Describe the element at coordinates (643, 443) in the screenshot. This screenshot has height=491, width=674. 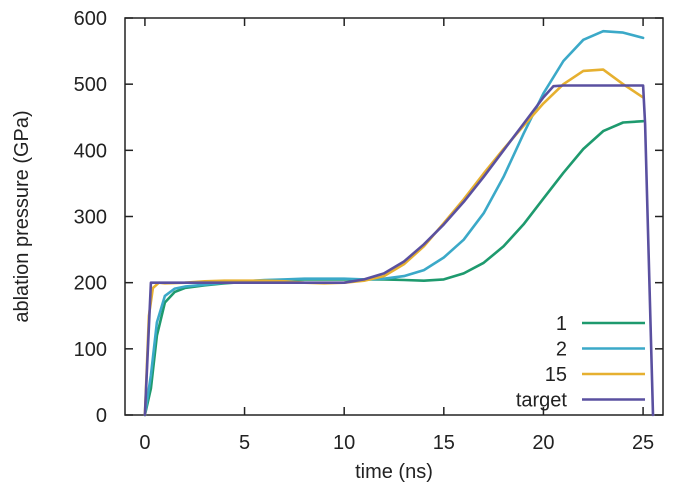
I see `x-tick-label: 25` at that location.